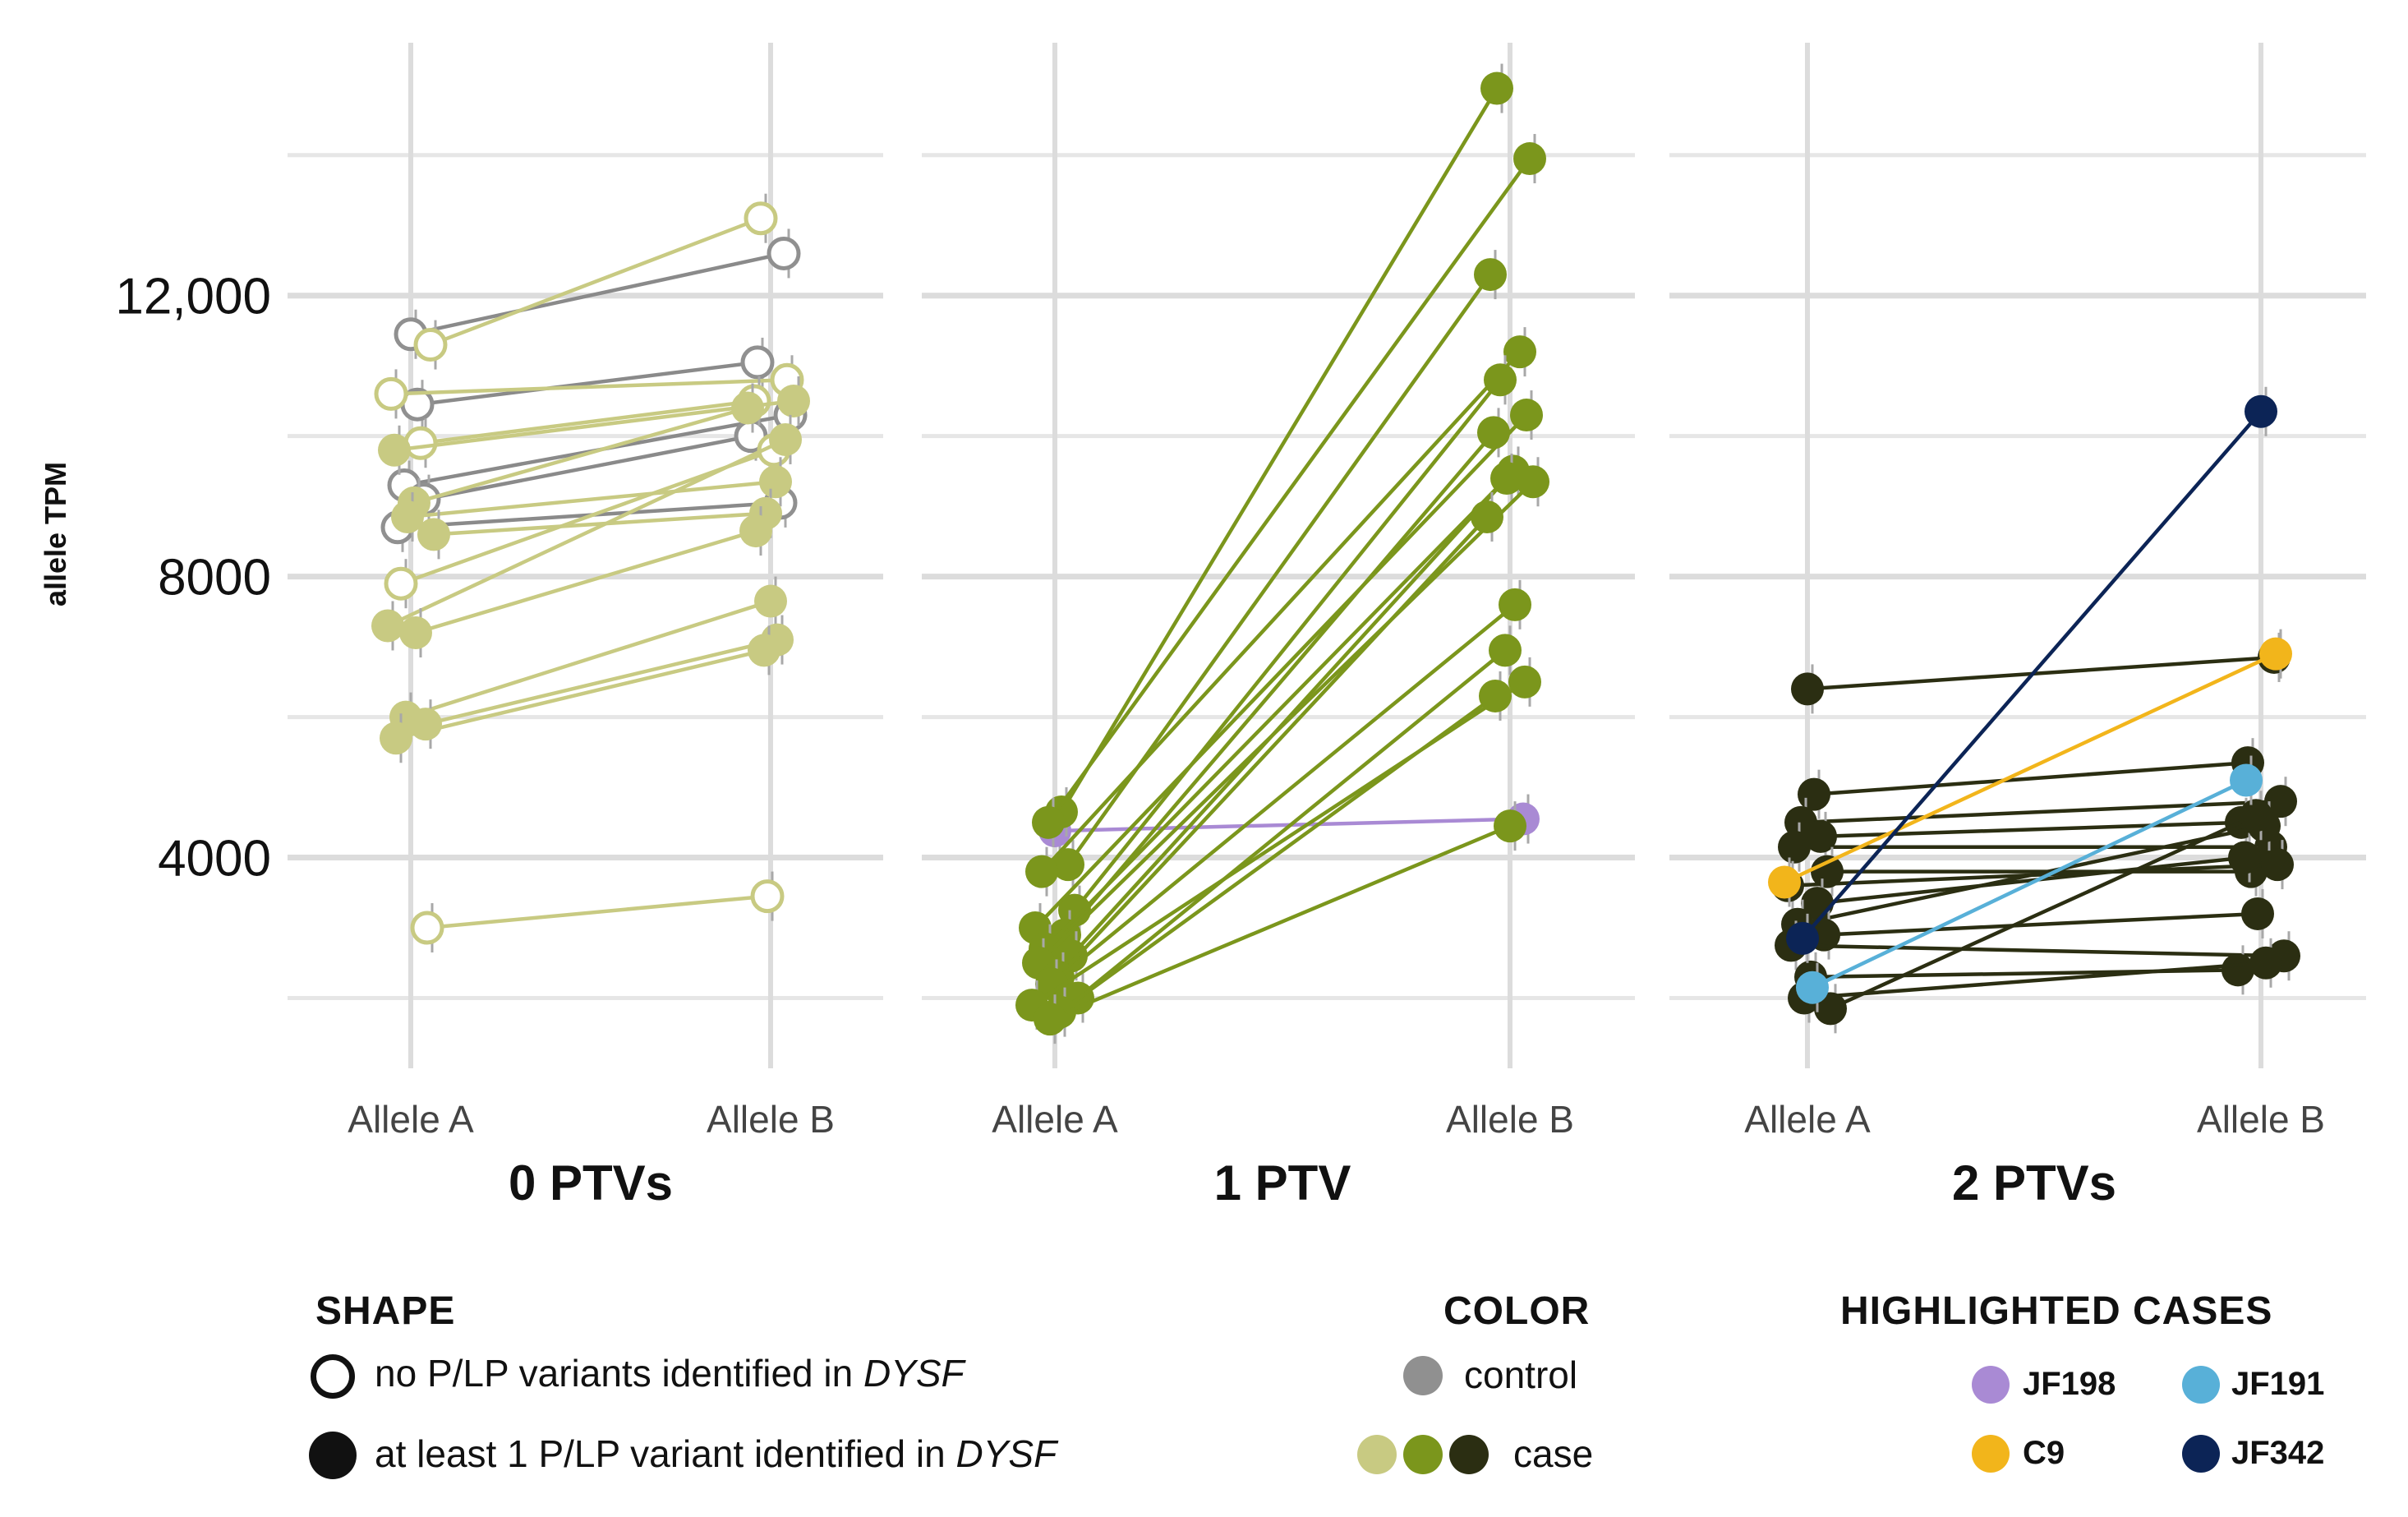 The image size is (2408, 1517). What do you see at coordinates (2278, 1453) in the screenshot?
I see `legend-jf342-label: JF342` at bounding box center [2278, 1453].